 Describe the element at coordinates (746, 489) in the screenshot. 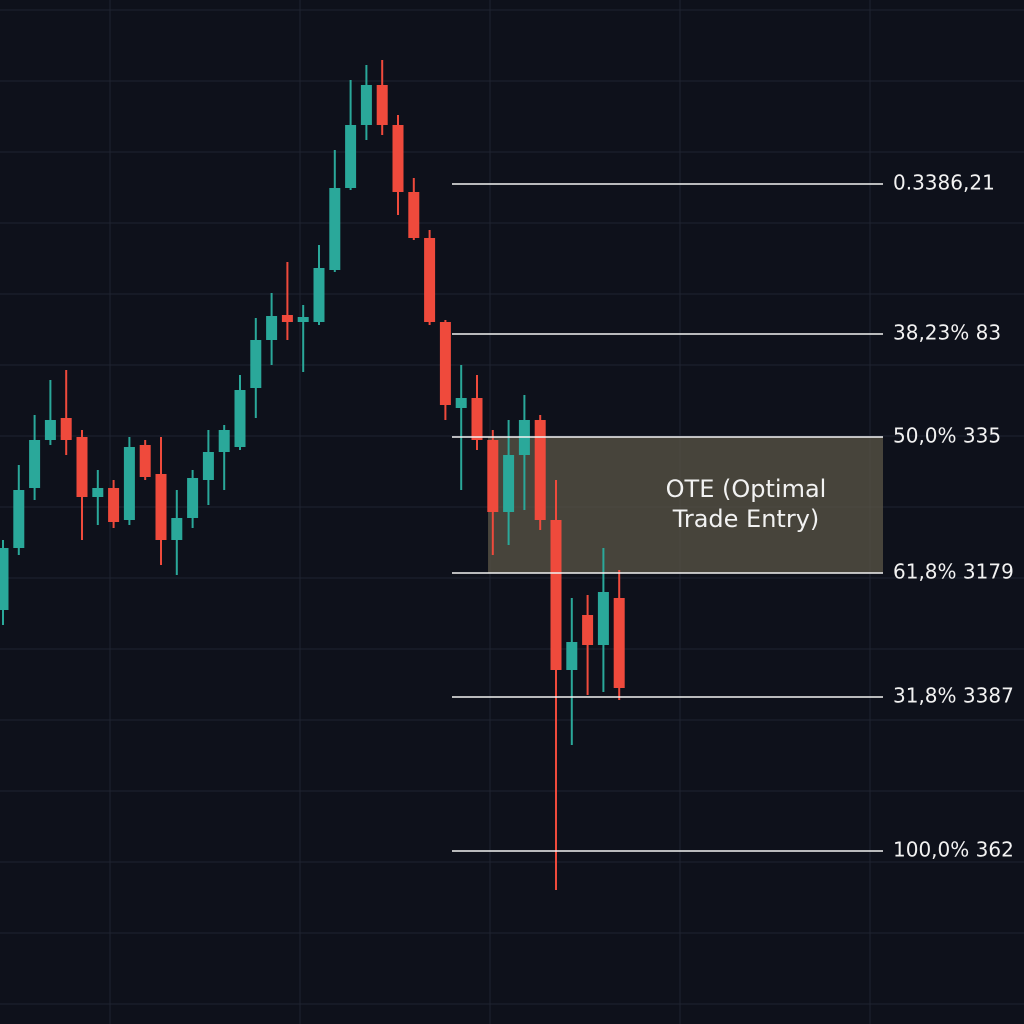

I see `zone-label: OTE (Optimal` at that location.